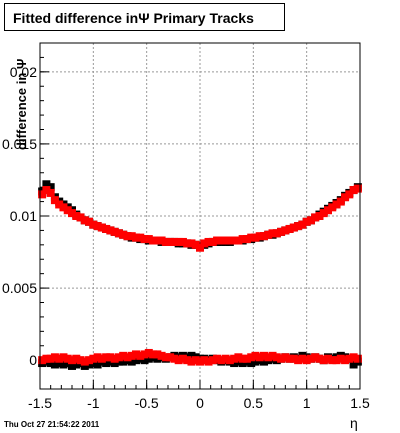  What do you see at coordinates (147, 403) in the screenshot?
I see `x-tick-label: -0.5` at bounding box center [147, 403].